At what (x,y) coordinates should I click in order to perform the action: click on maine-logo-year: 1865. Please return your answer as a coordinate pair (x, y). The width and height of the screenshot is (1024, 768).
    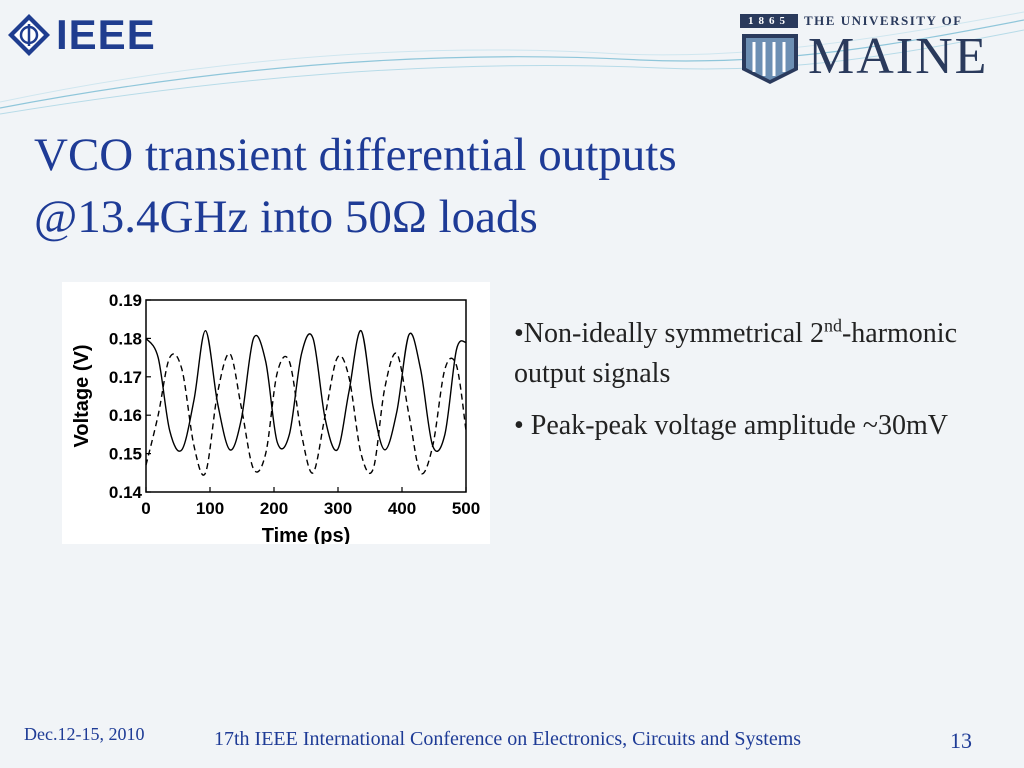
    Looking at the image, I should click on (769, 21).